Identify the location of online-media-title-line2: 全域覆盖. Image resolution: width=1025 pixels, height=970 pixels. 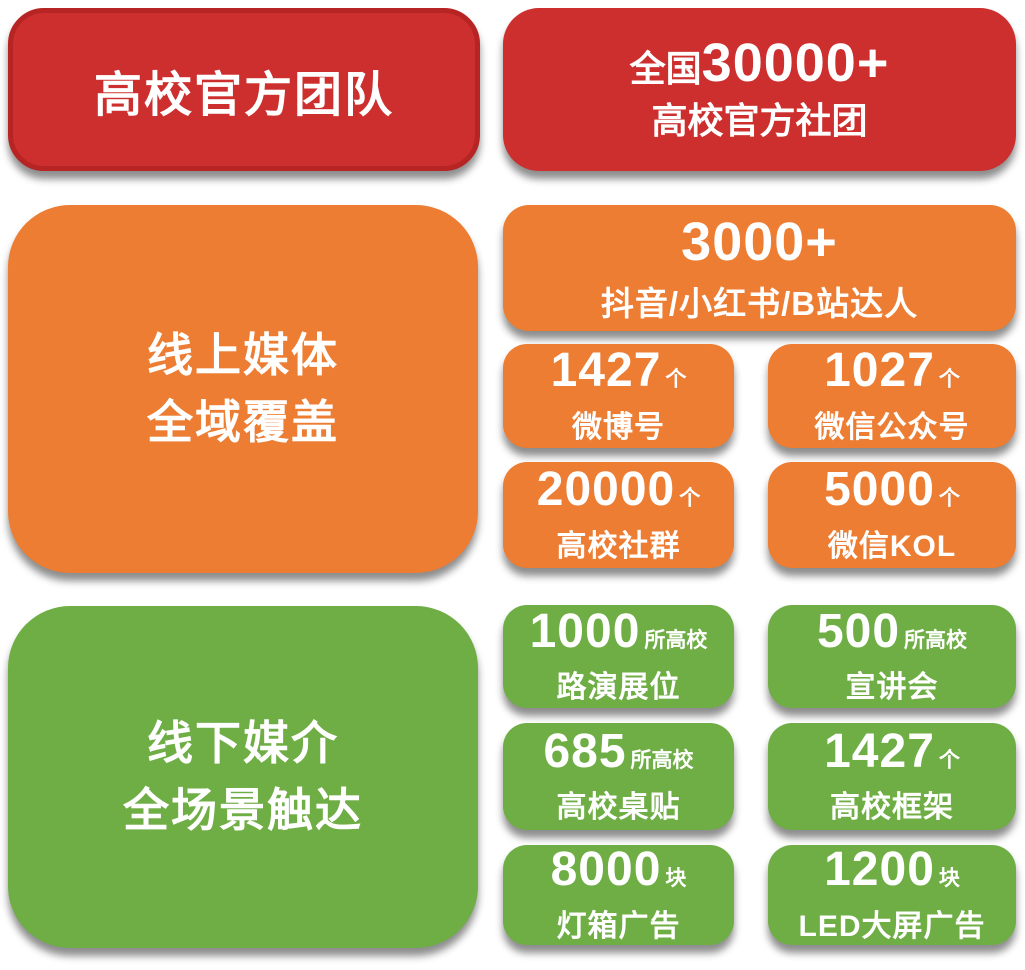
(243, 422).